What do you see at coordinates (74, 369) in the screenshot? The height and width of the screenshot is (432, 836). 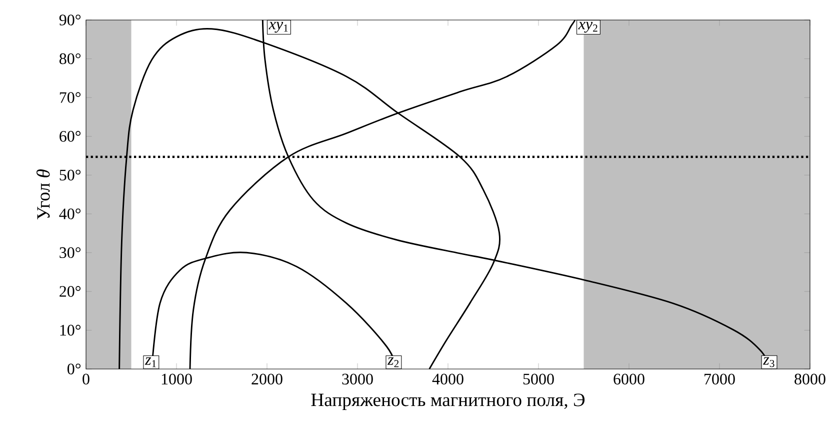 I see `y-tick-label: 0°` at bounding box center [74, 369].